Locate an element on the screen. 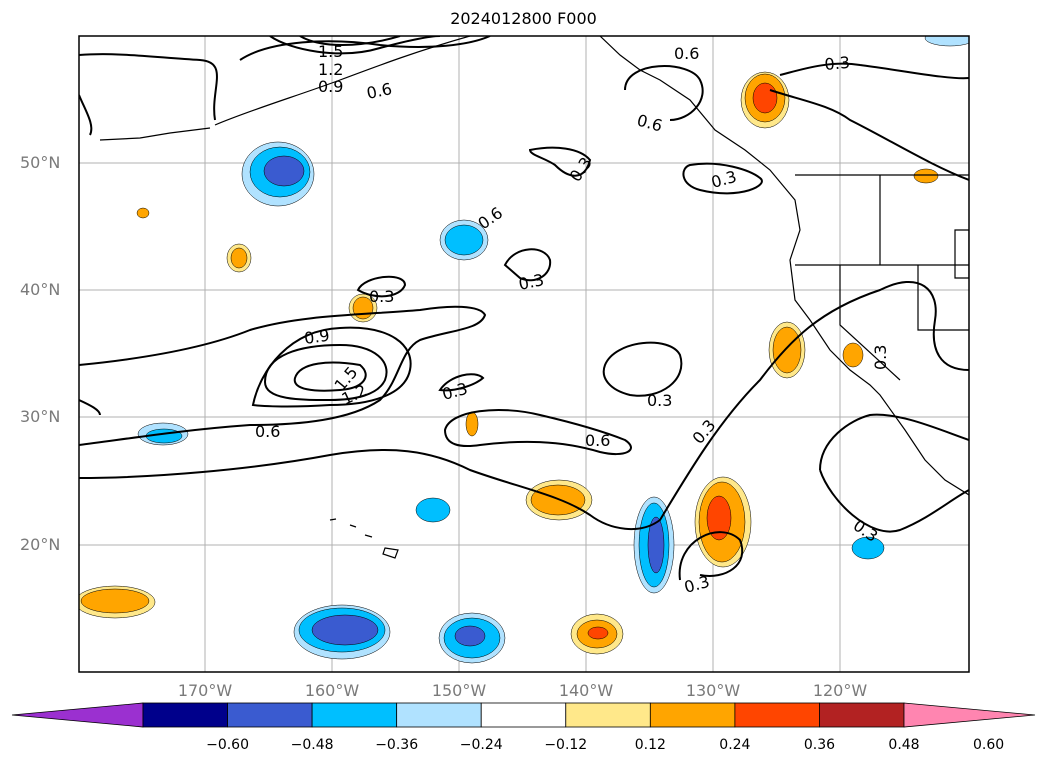 The image size is (1047, 765). chart-title: 2024012800 F000 is located at coordinates (523, 18).